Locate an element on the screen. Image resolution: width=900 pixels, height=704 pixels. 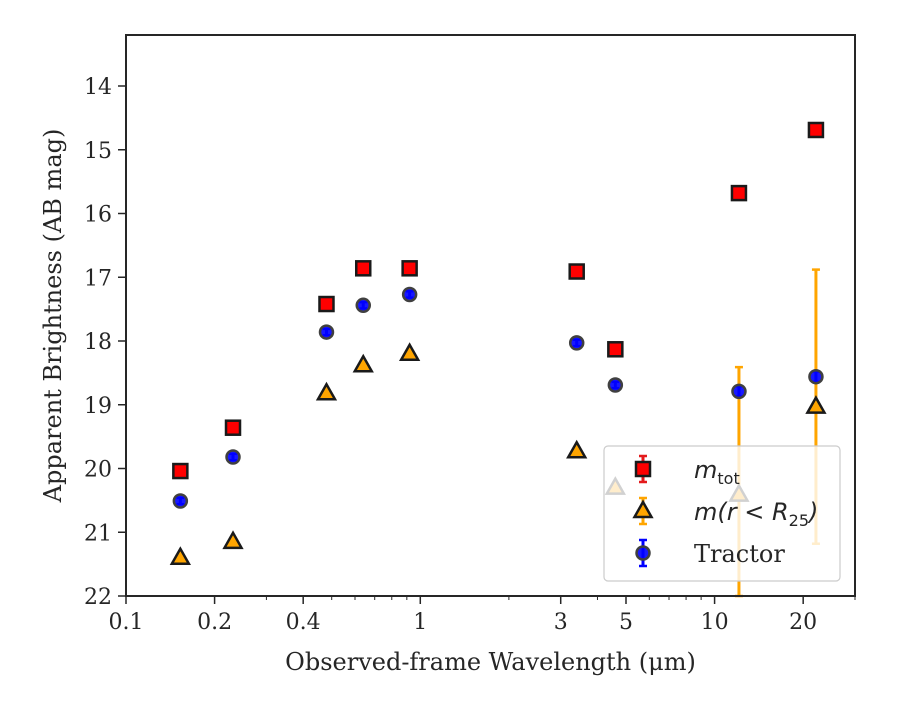
x-tick-label: 0.1 is located at coordinates (126, 622).